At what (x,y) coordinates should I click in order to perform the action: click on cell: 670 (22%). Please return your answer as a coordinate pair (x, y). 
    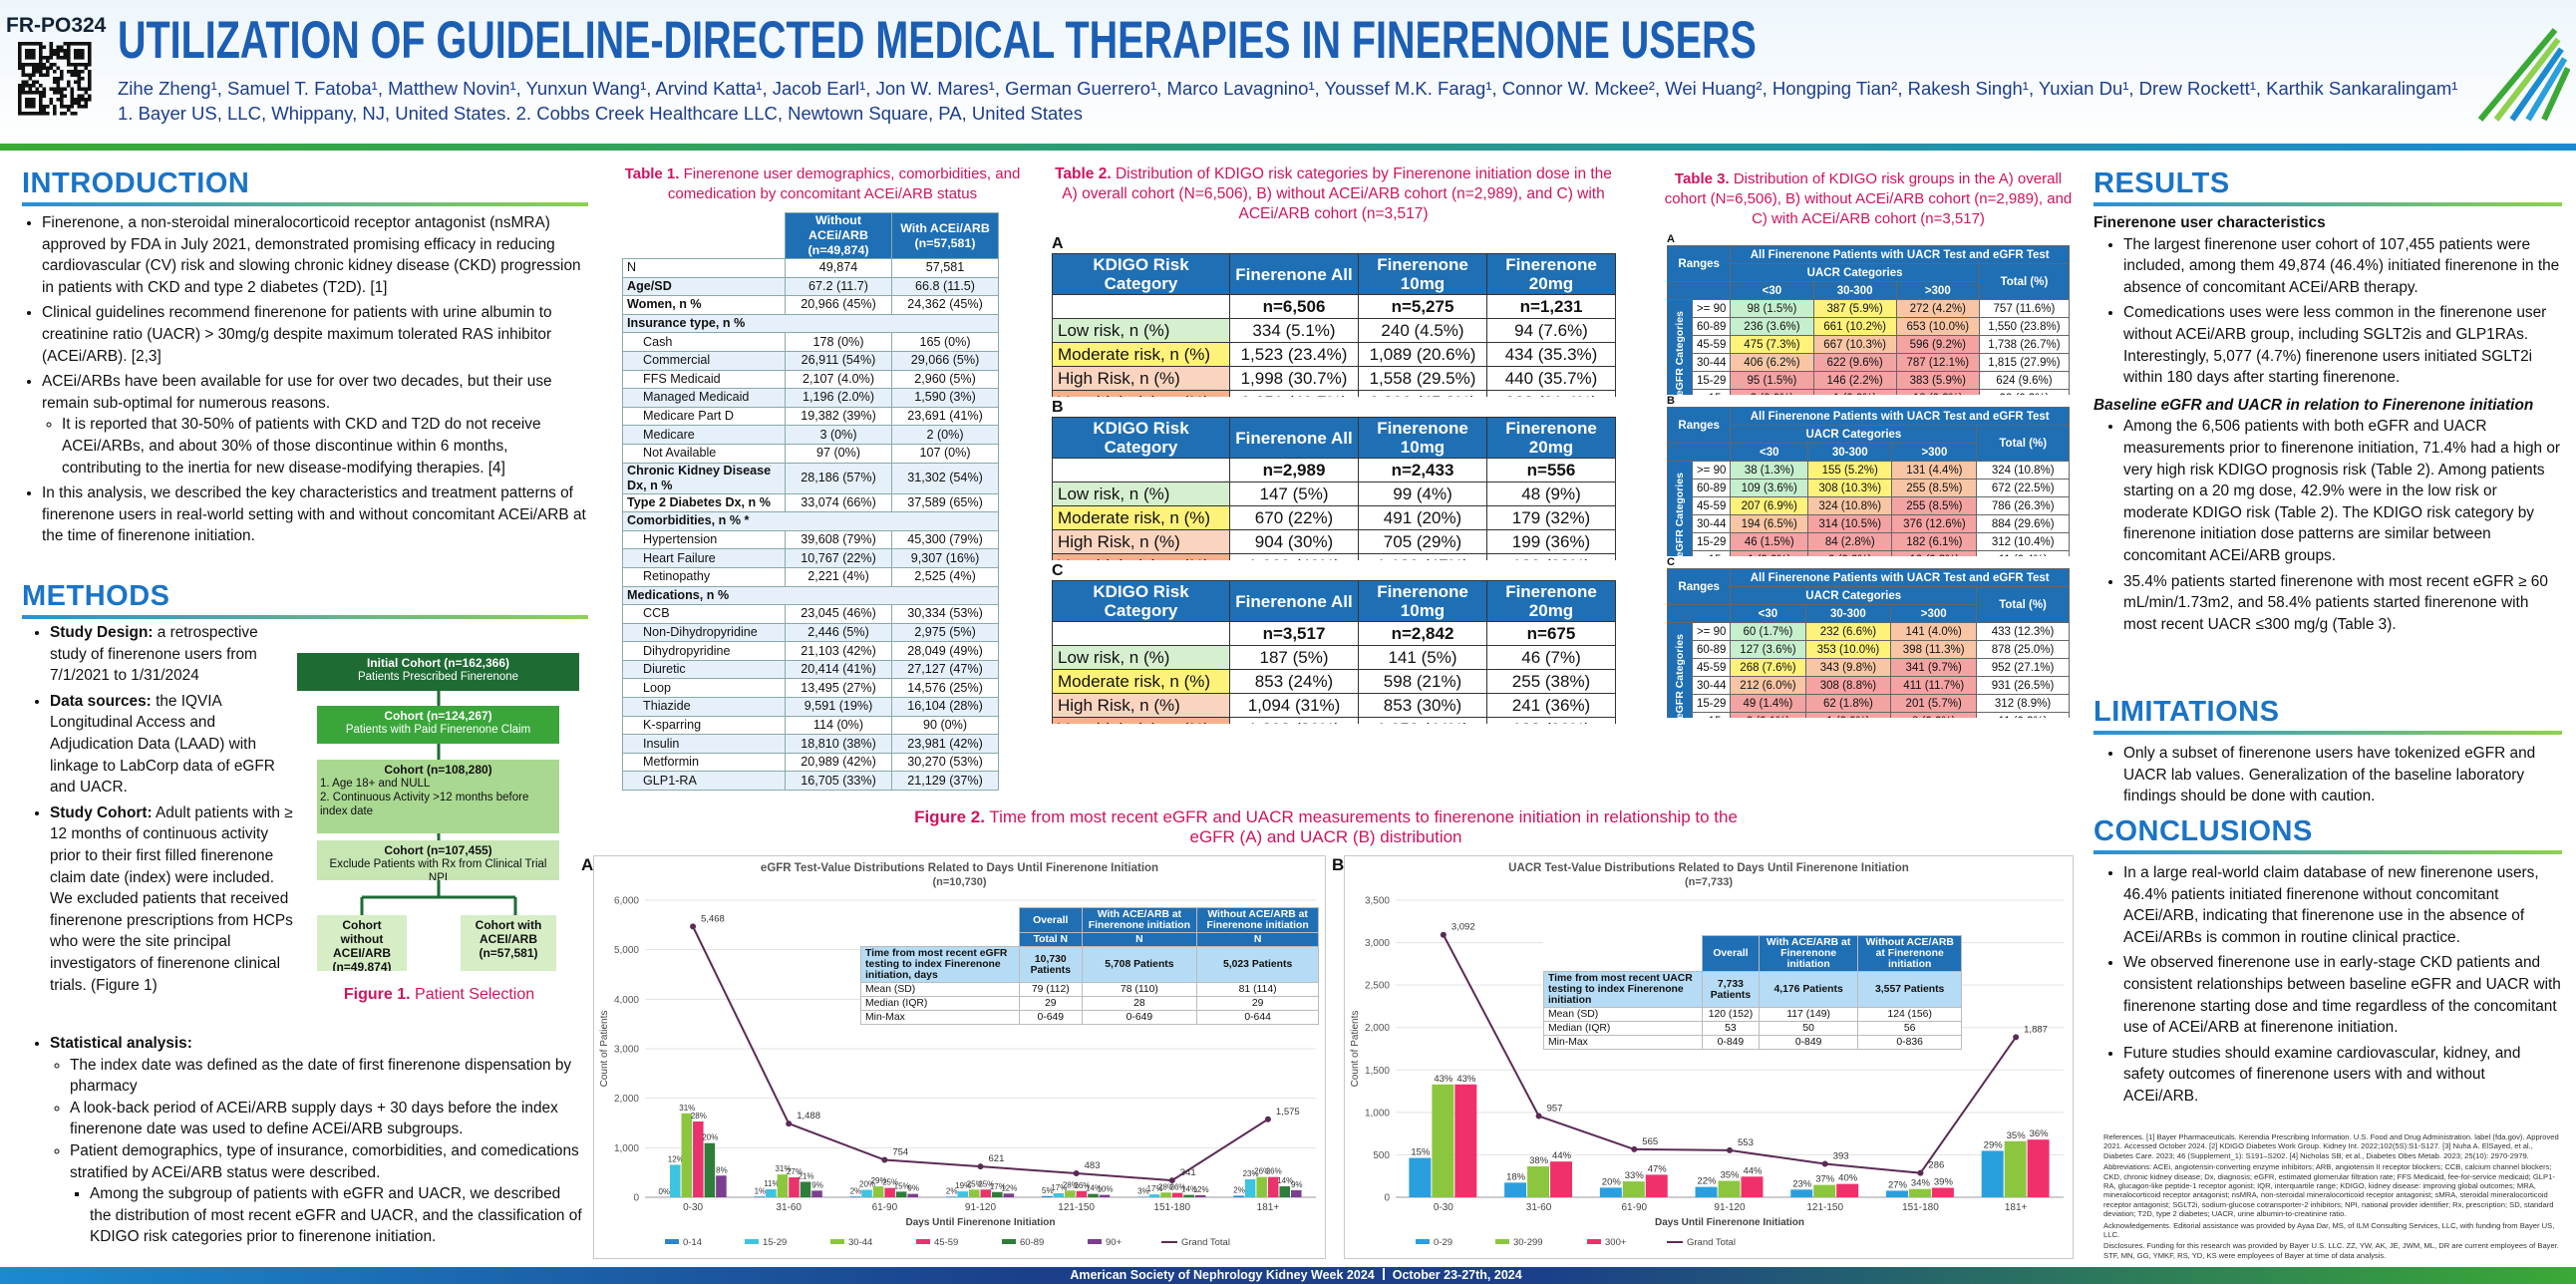
    Looking at the image, I should click on (1294, 517).